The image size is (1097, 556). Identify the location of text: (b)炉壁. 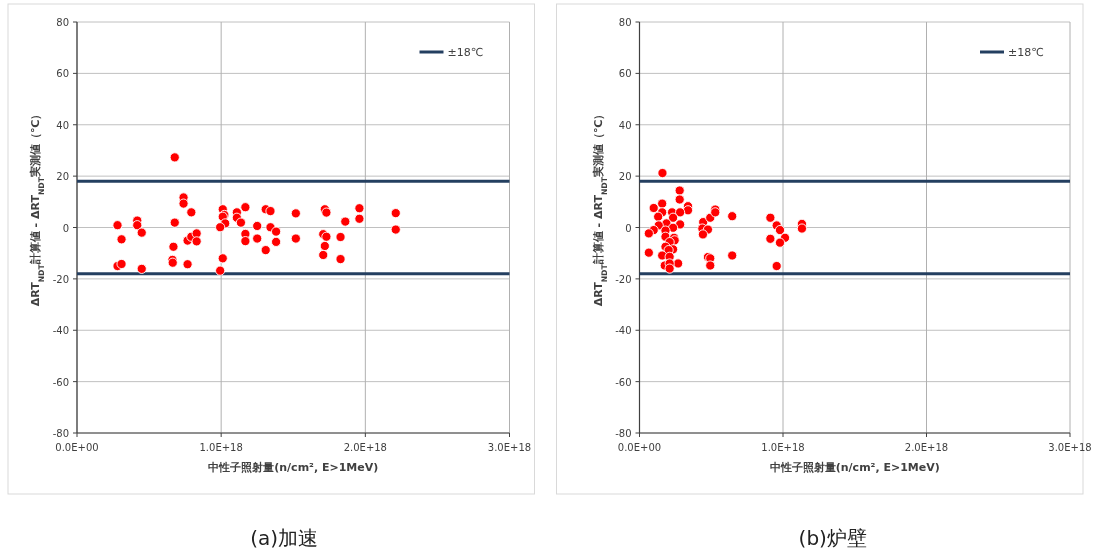
(832, 538).